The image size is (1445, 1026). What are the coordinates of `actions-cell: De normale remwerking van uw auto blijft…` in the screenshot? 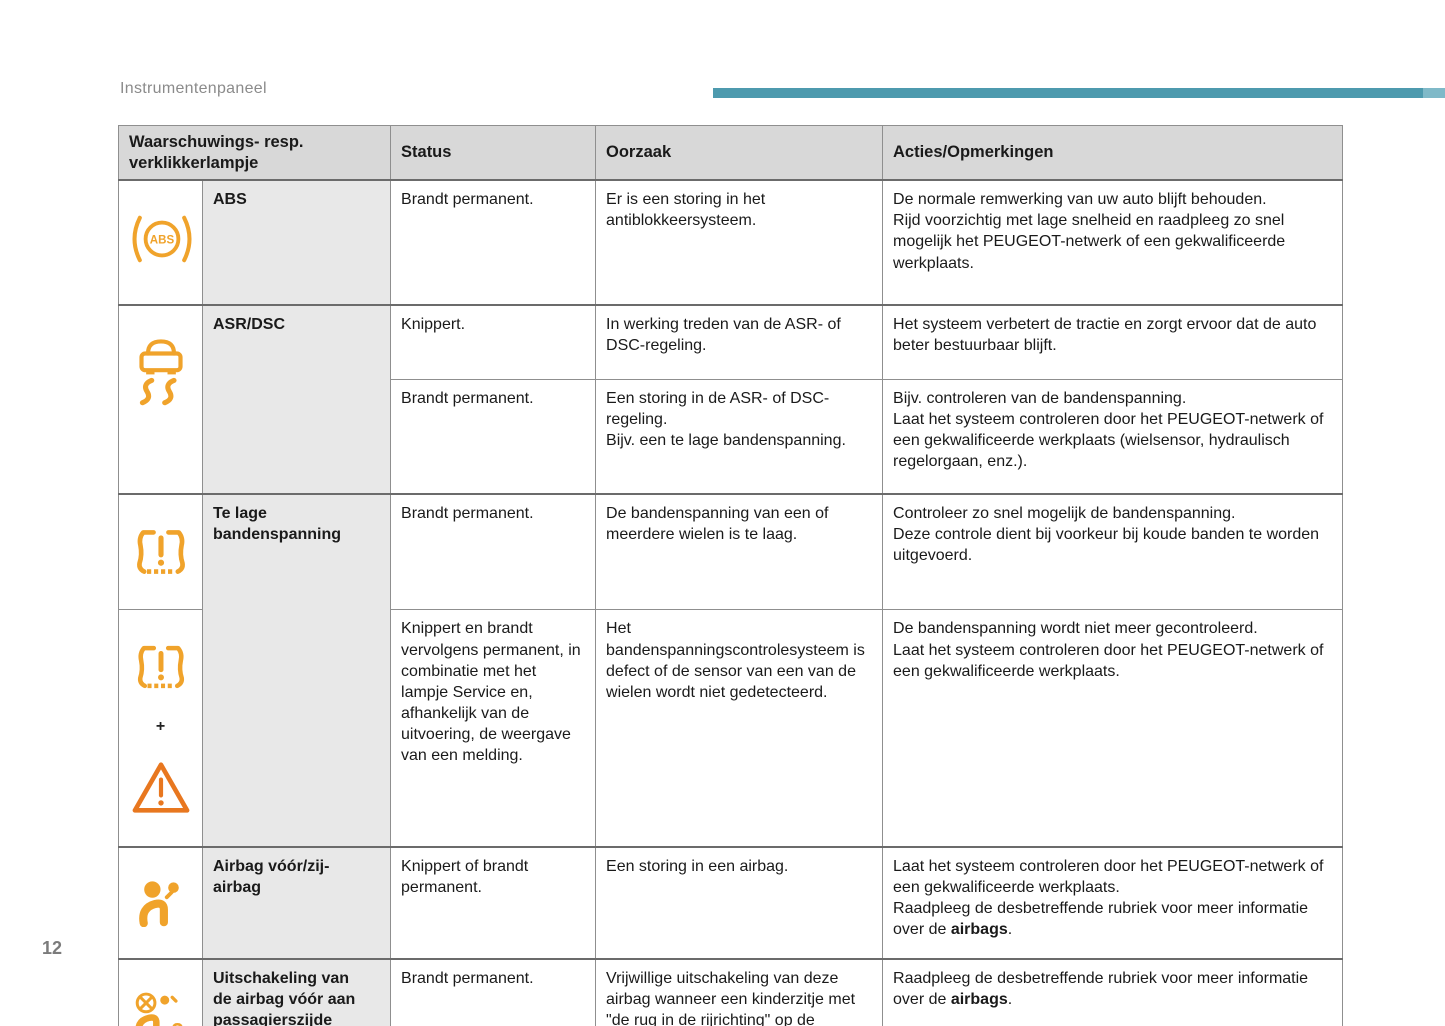 It's located at (1113, 242).